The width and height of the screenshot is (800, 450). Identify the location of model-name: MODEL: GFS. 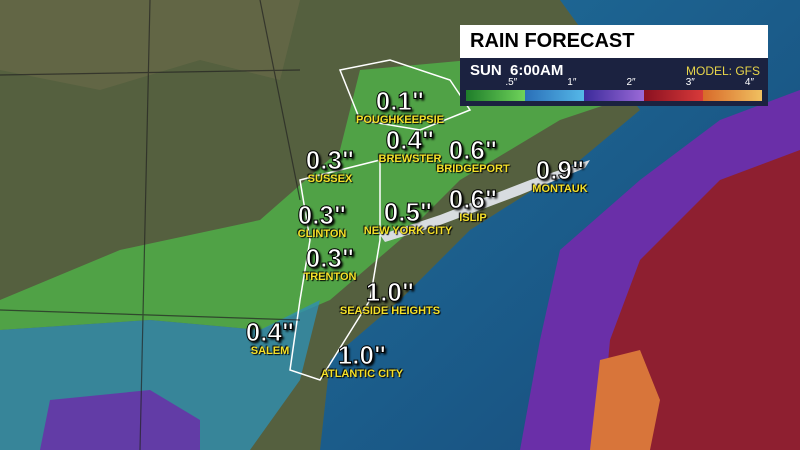
(722, 71).